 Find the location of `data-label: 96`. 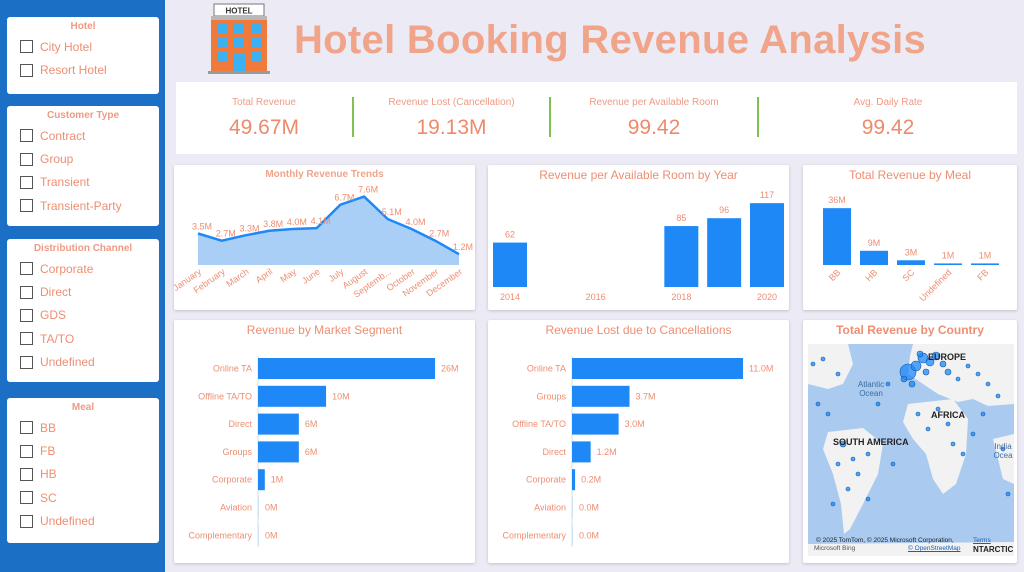

data-label: 96 is located at coordinates (724, 210).